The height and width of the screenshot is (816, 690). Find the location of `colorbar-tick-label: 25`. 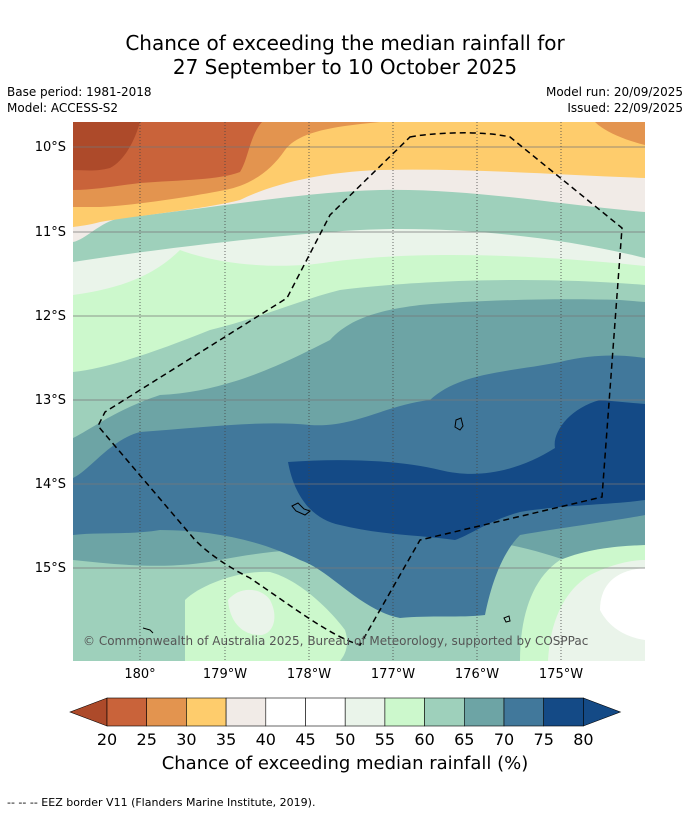

colorbar-tick-label: 25 is located at coordinates (147, 739).